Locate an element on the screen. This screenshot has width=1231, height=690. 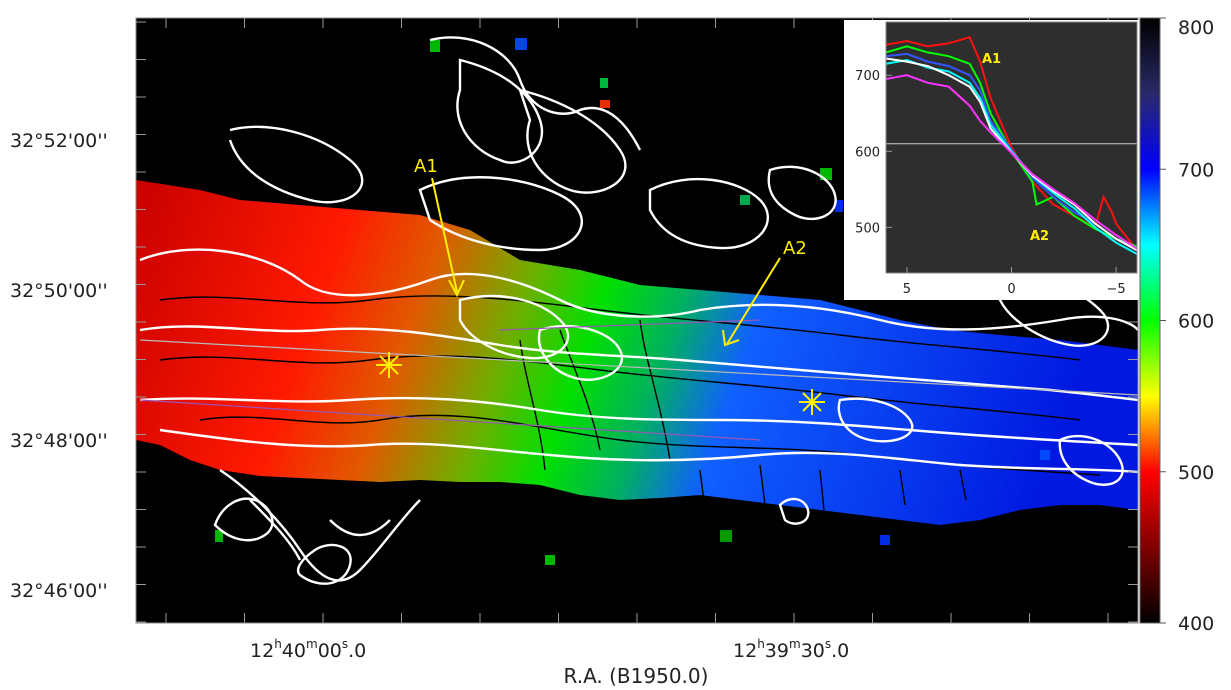
annotation-a2: A2 is located at coordinates (795, 248).